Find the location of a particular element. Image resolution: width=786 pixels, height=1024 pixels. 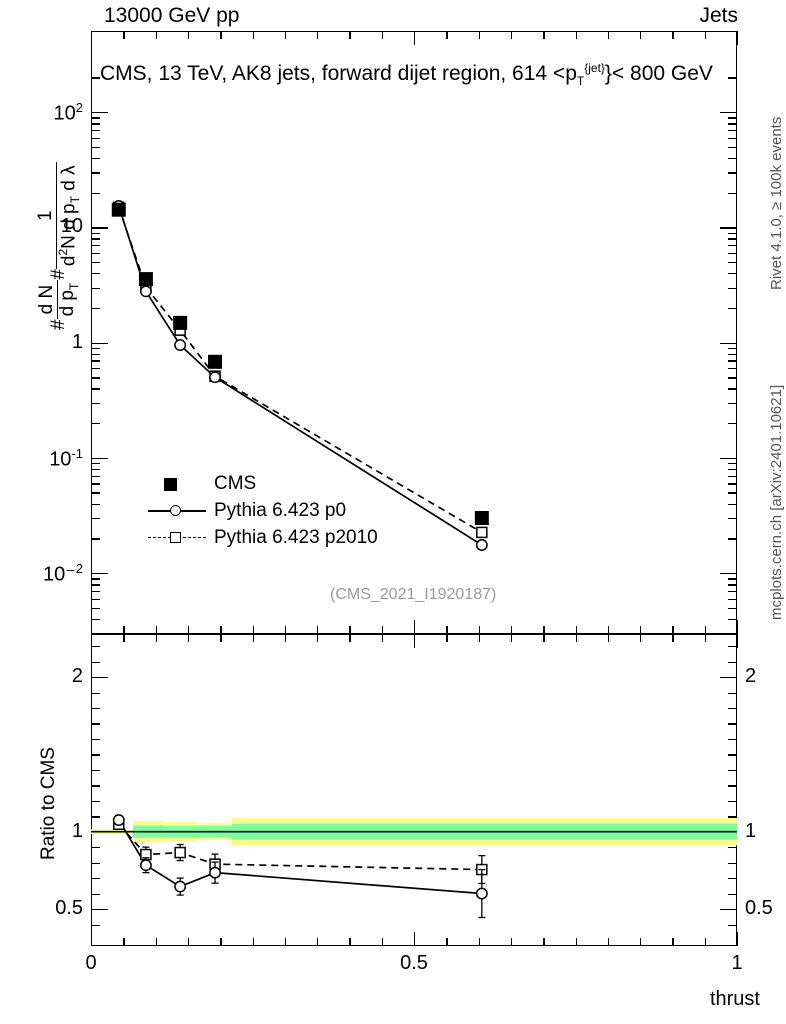

mcplots-source-note: mcplots.cern.ch [arXiv:2401.10621] is located at coordinates (776, 502).